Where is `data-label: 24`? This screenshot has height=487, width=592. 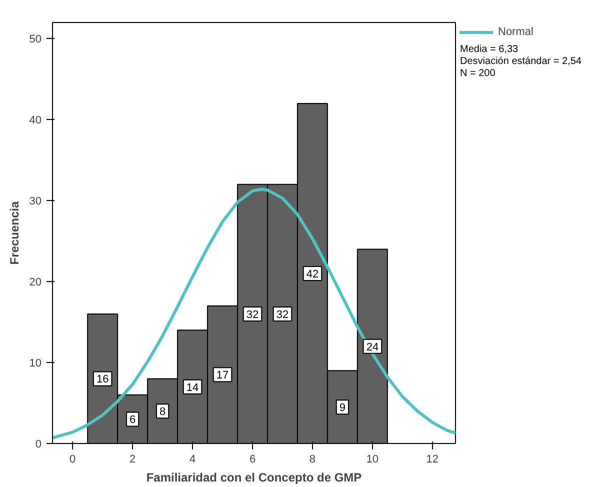 data-label: 24 is located at coordinates (372, 347).